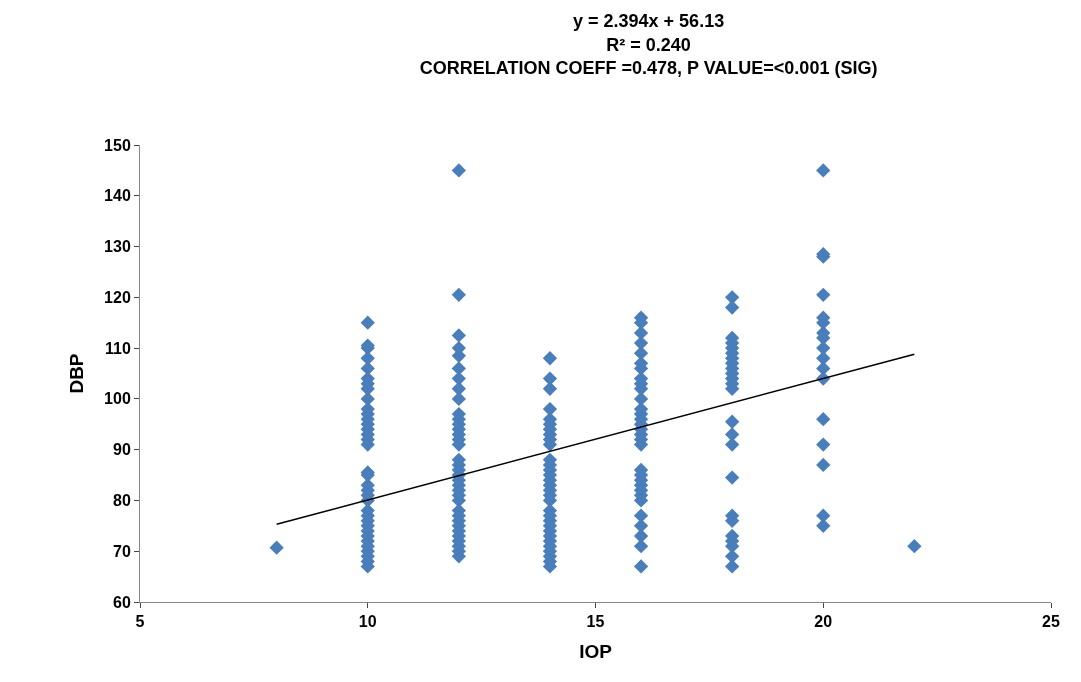 The width and height of the screenshot is (1081, 682). Describe the element at coordinates (122, 501) in the screenshot. I see `y-tick-label: 80` at that location.